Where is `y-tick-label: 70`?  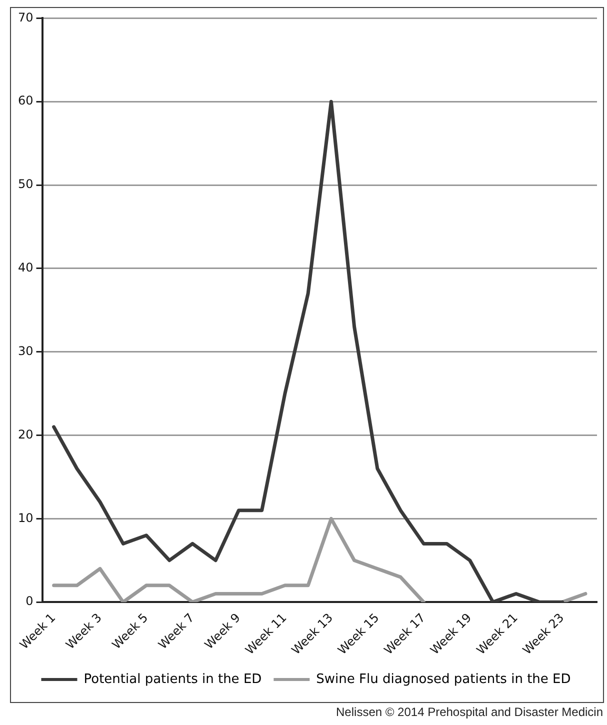 y-tick-label: 70 is located at coordinates (26, 17).